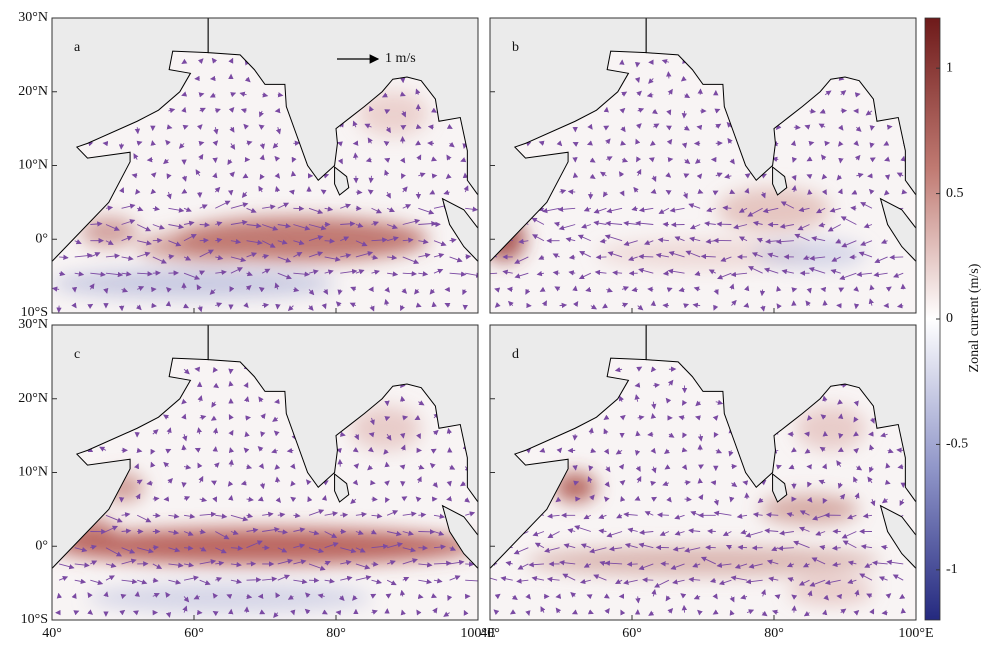  I want to click on y-tick-label: 30°N, so click(33, 17).